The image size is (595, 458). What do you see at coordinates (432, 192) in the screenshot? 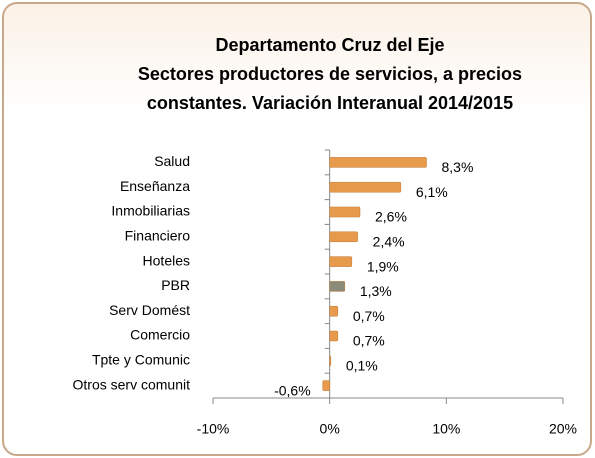
I see `value-label: 6,1%` at bounding box center [432, 192].